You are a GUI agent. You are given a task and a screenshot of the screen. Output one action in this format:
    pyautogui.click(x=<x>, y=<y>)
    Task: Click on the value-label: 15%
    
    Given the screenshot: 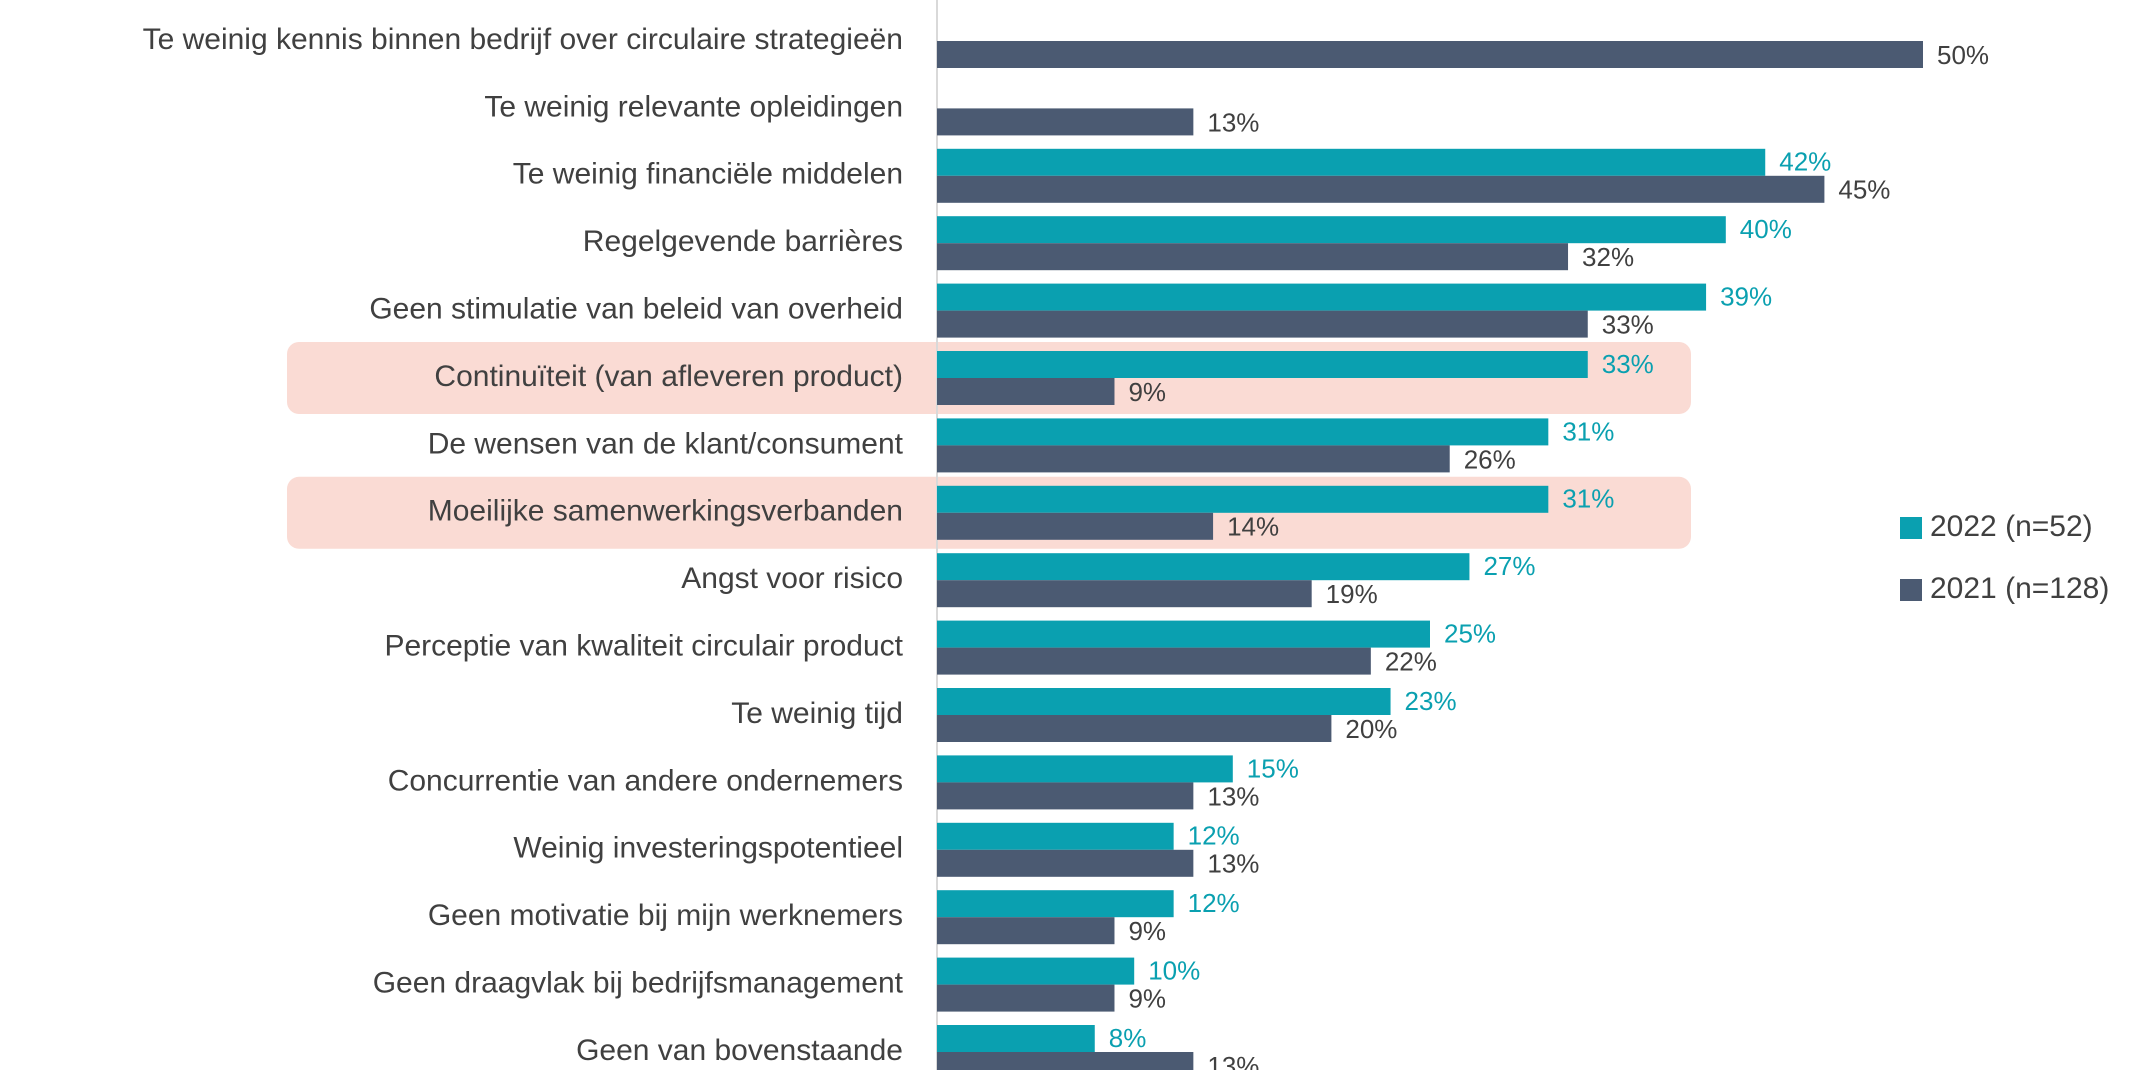 What is the action you would take?
    pyautogui.click(x=1273, y=768)
    